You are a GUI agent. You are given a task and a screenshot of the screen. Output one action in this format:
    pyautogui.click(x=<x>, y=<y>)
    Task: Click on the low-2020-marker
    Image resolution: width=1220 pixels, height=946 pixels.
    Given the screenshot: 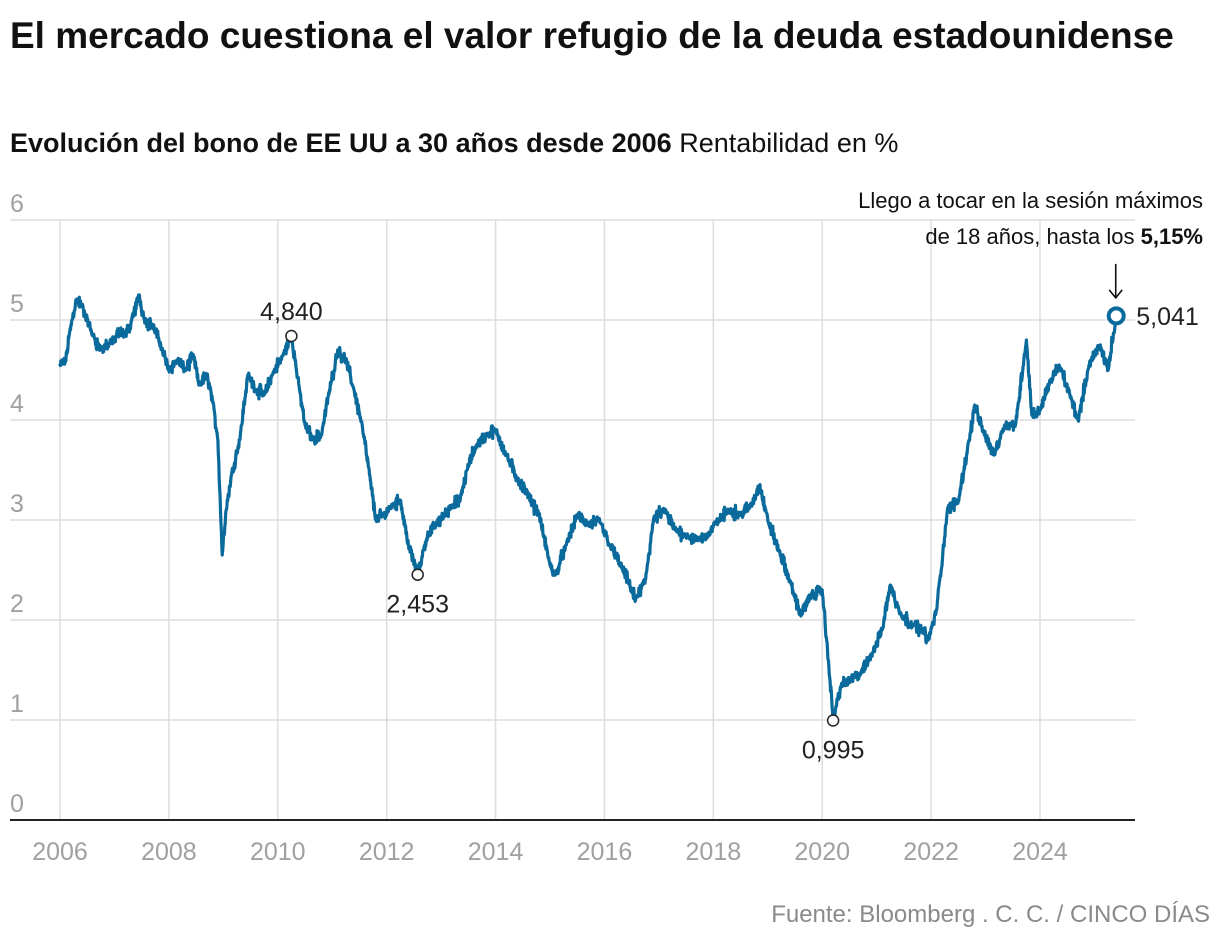 What is the action you would take?
    pyautogui.click(x=833, y=720)
    